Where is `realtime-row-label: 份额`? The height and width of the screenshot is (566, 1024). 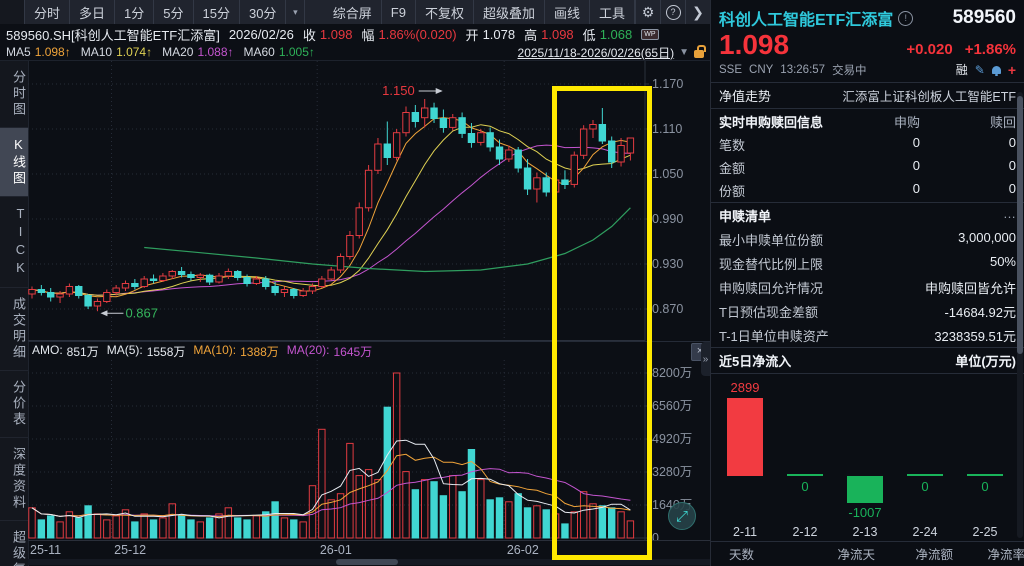 realtime-row-label: 份额 is located at coordinates (732, 191).